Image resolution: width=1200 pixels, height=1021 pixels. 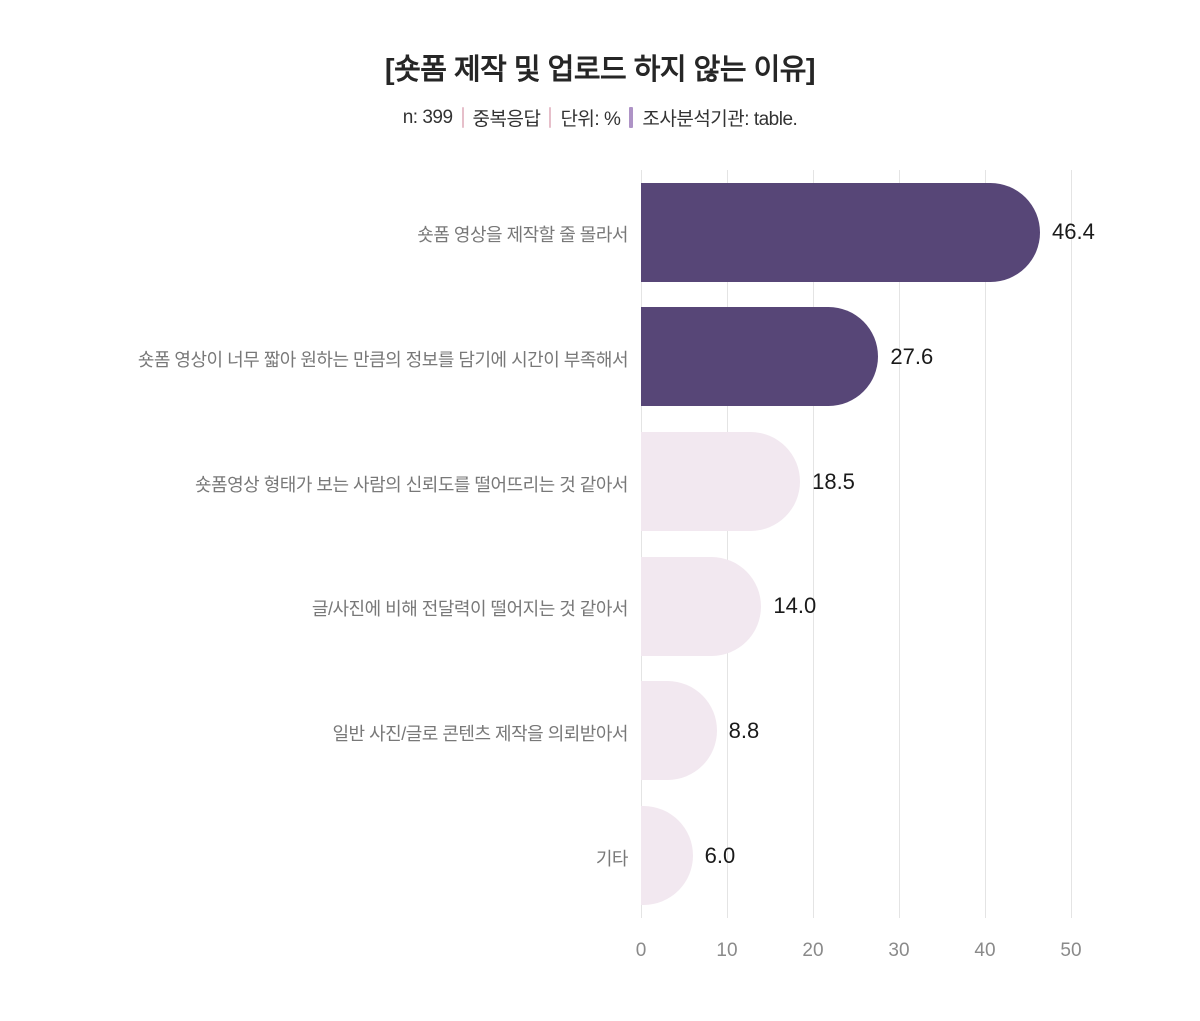 I want to click on bar-row: 숏폼영상 형태가 보는 사람의 신뢰도를 떨어뜨리는 것 같아서 18.5, so click(x=600, y=481).